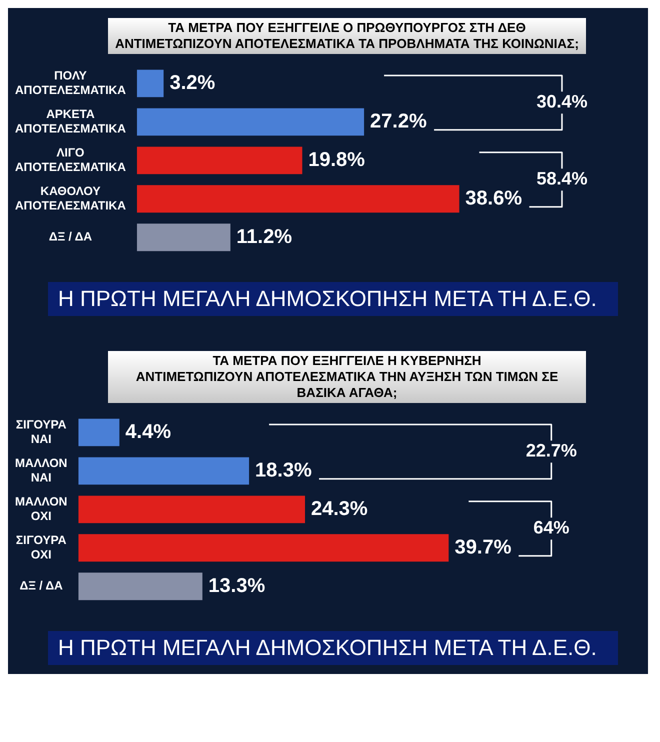 The image size is (660, 742). Describe the element at coordinates (551, 450) in the screenshot. I see `text: 22.7%` at that location.